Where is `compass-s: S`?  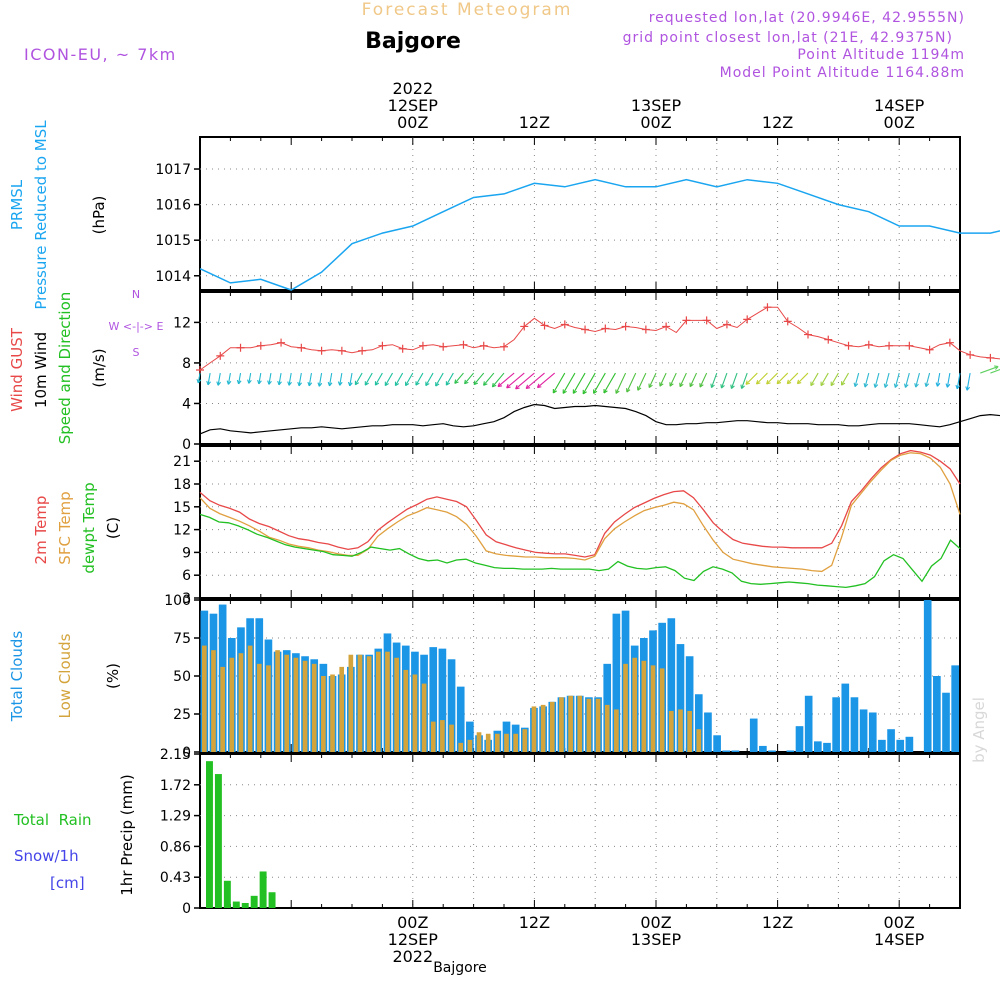
compass-s: S is located at coordinates (136, 352).